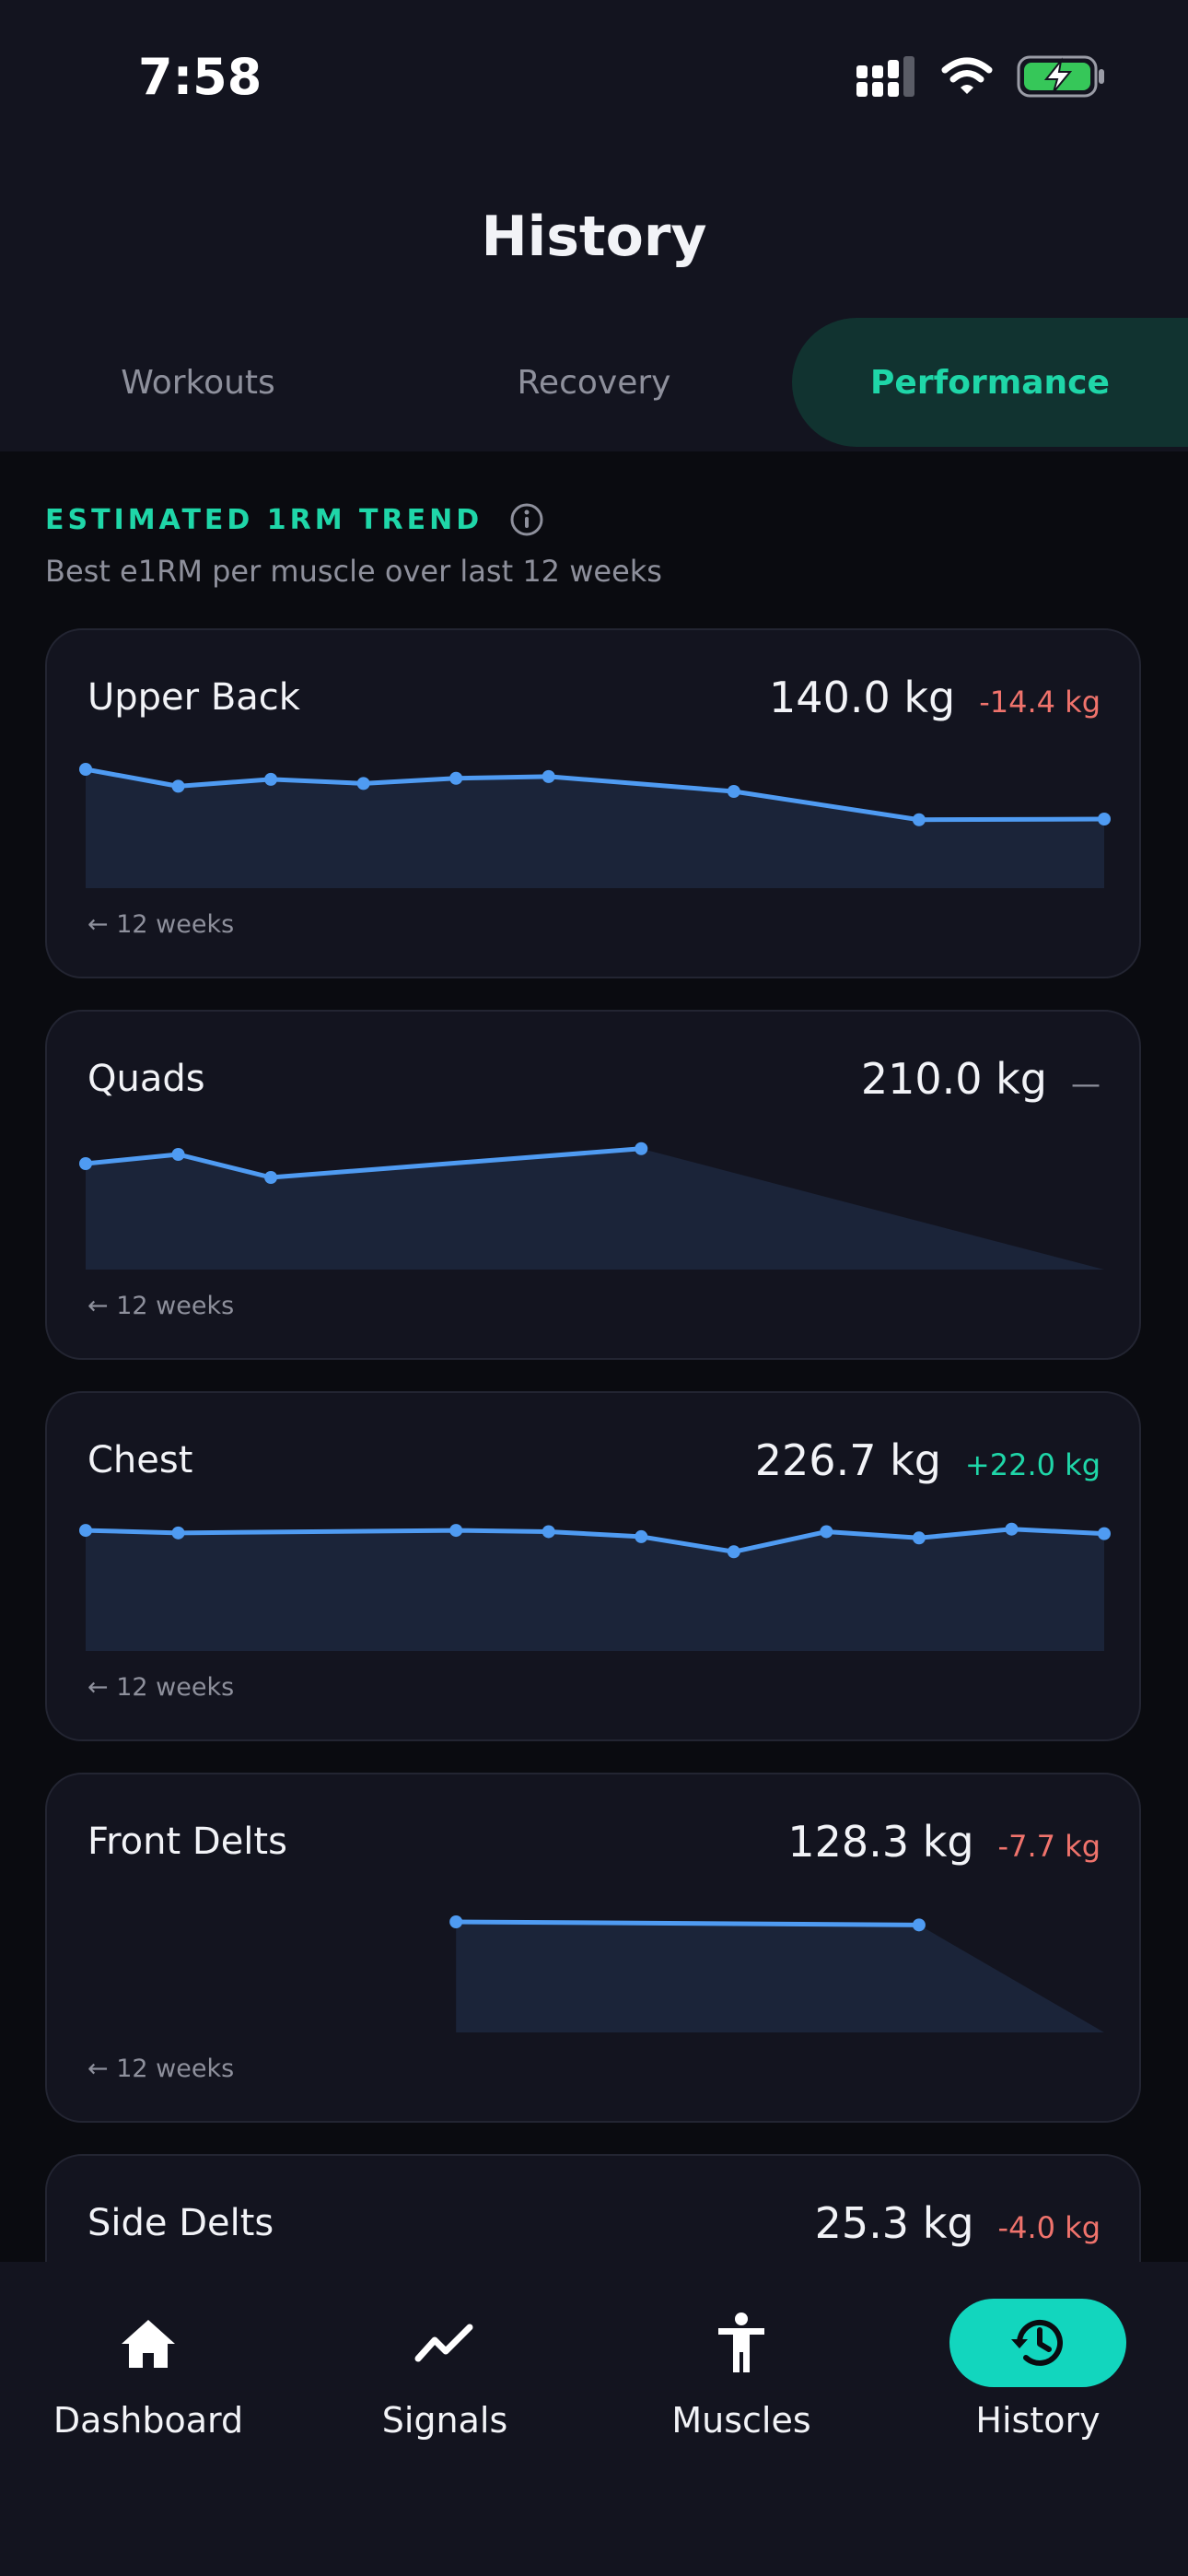  What do you see at coordinates (148, 2420) in the screenshot?
I see `nav-label: Dashboard` at bounding box center [148, 2420].